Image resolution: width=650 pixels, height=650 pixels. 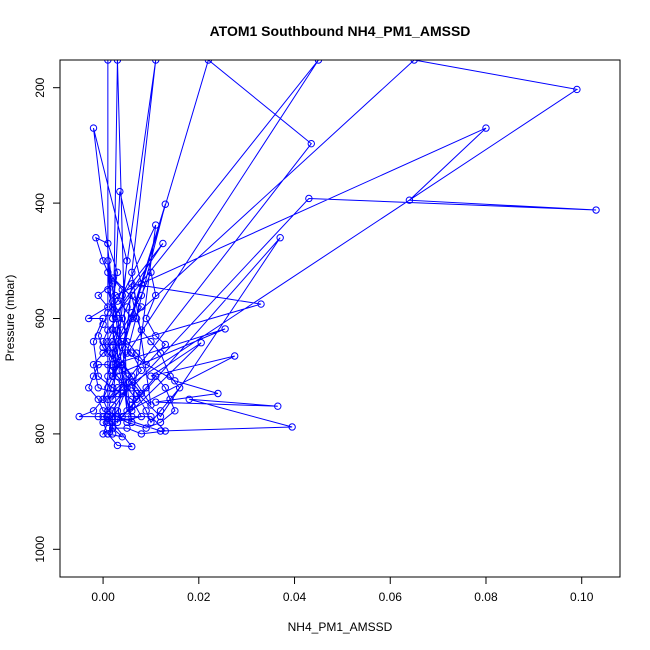 I want to click on x-axis: 0.00 0.02 0.04 0.06 0.08 0.10, so click(x=342, y=590).